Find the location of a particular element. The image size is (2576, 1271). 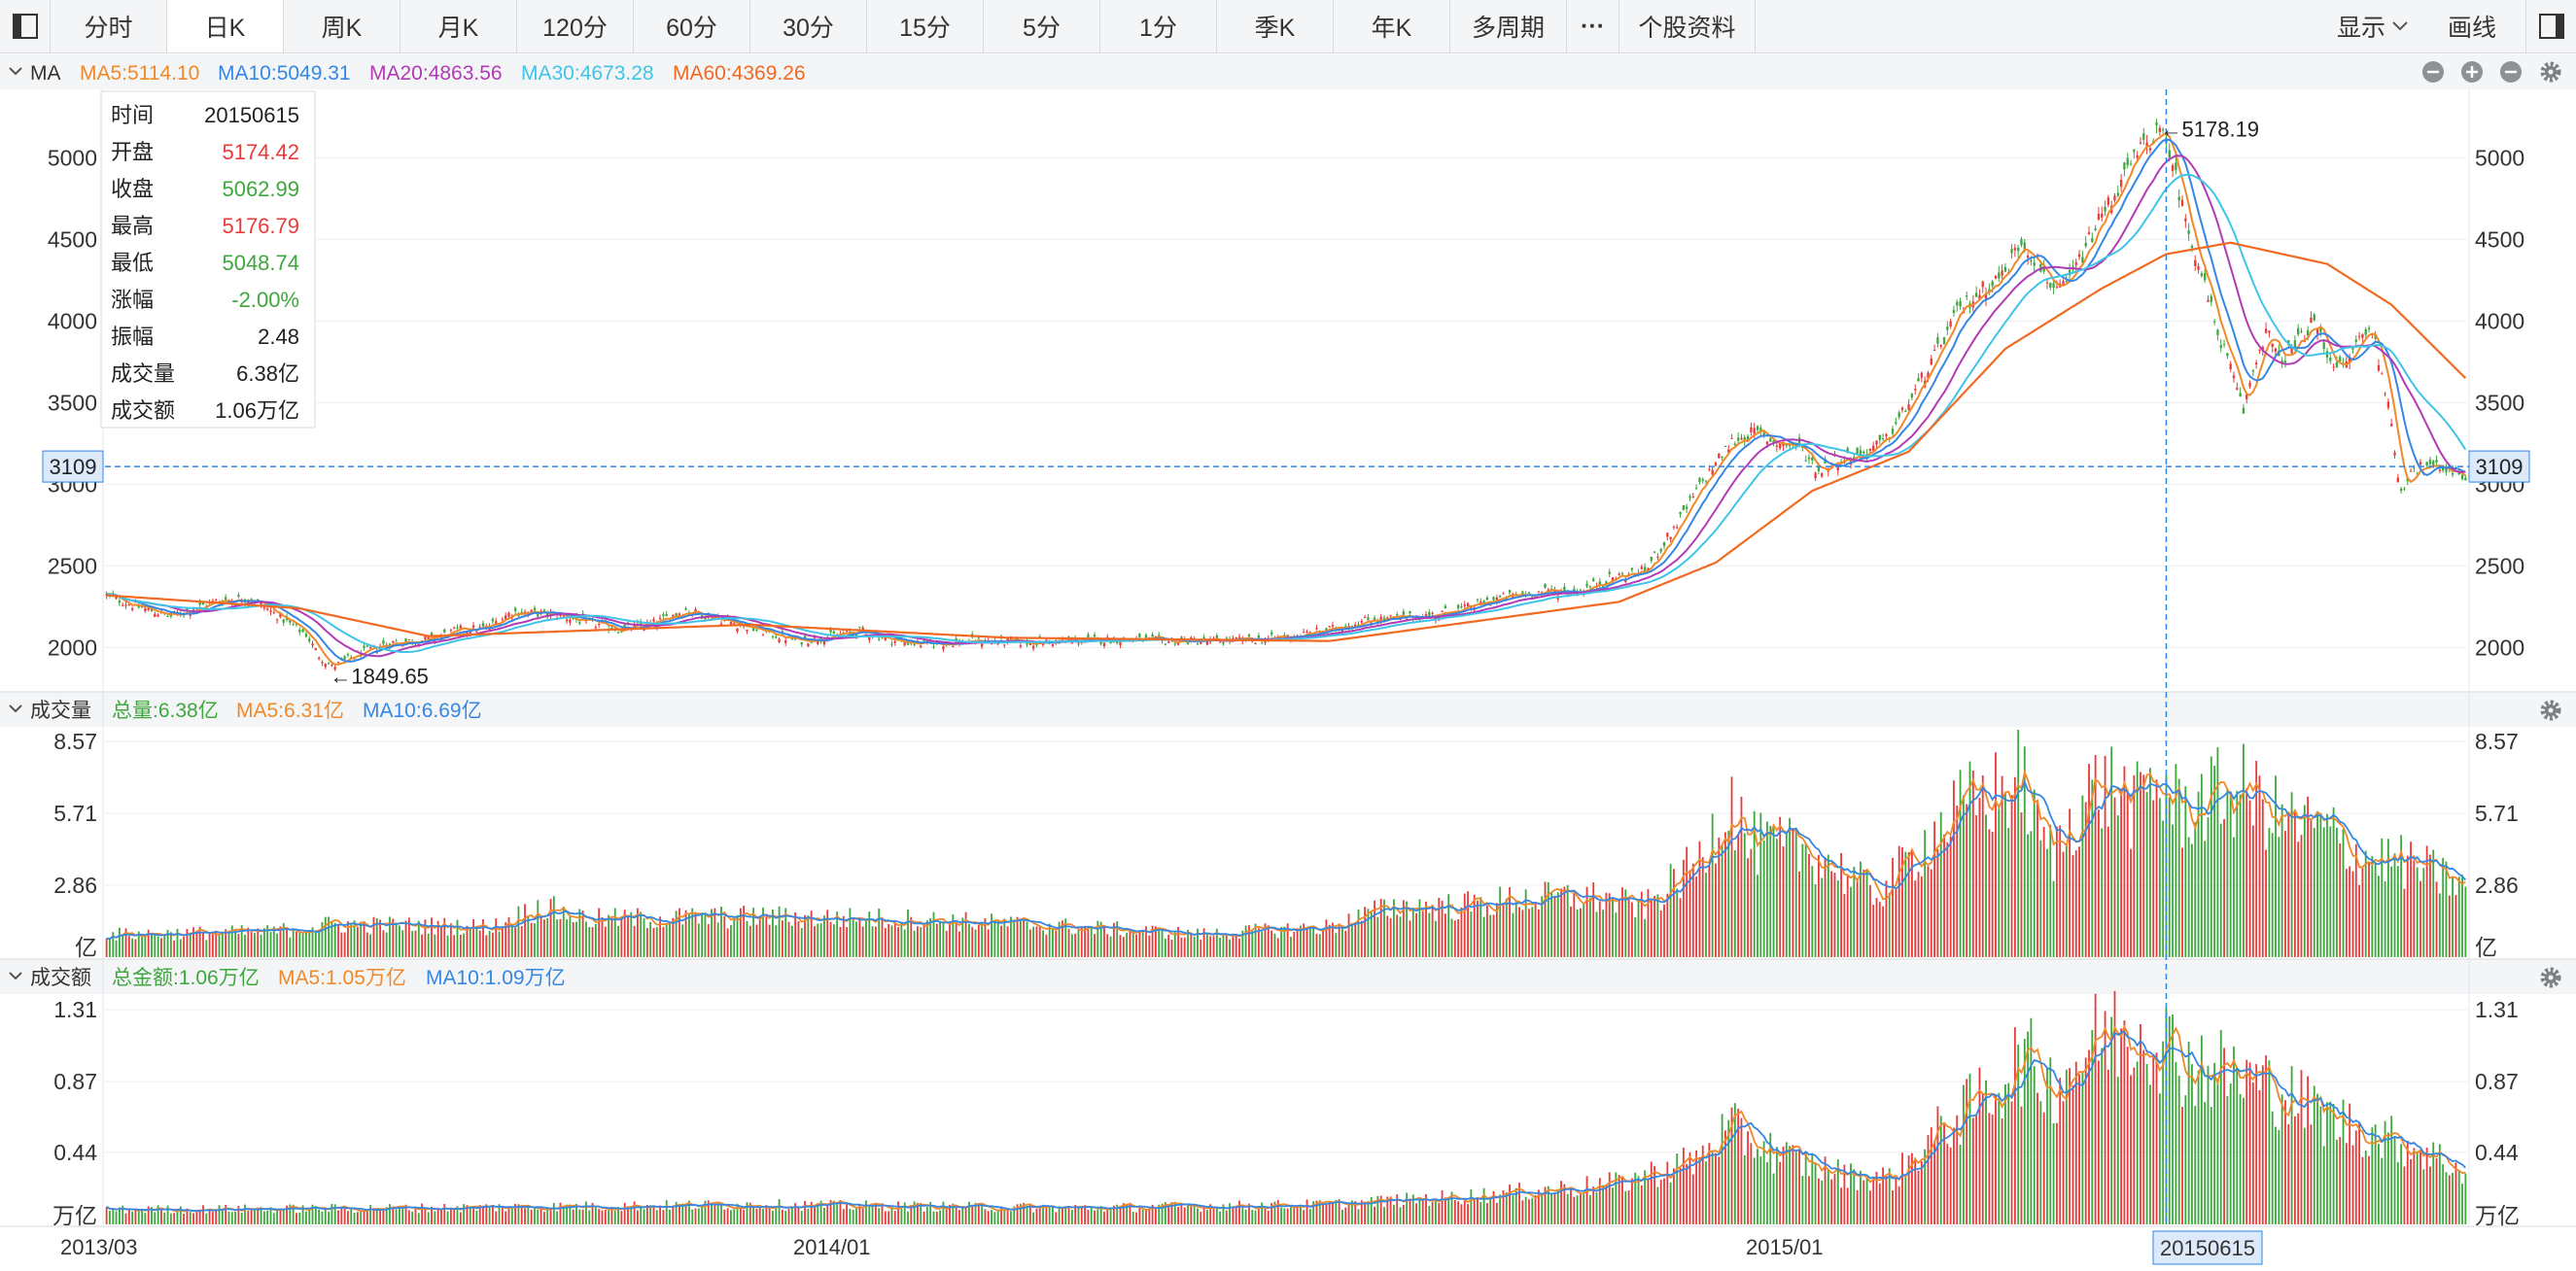

volume-settings-gear-icon is located at coordinates (2550, 710).